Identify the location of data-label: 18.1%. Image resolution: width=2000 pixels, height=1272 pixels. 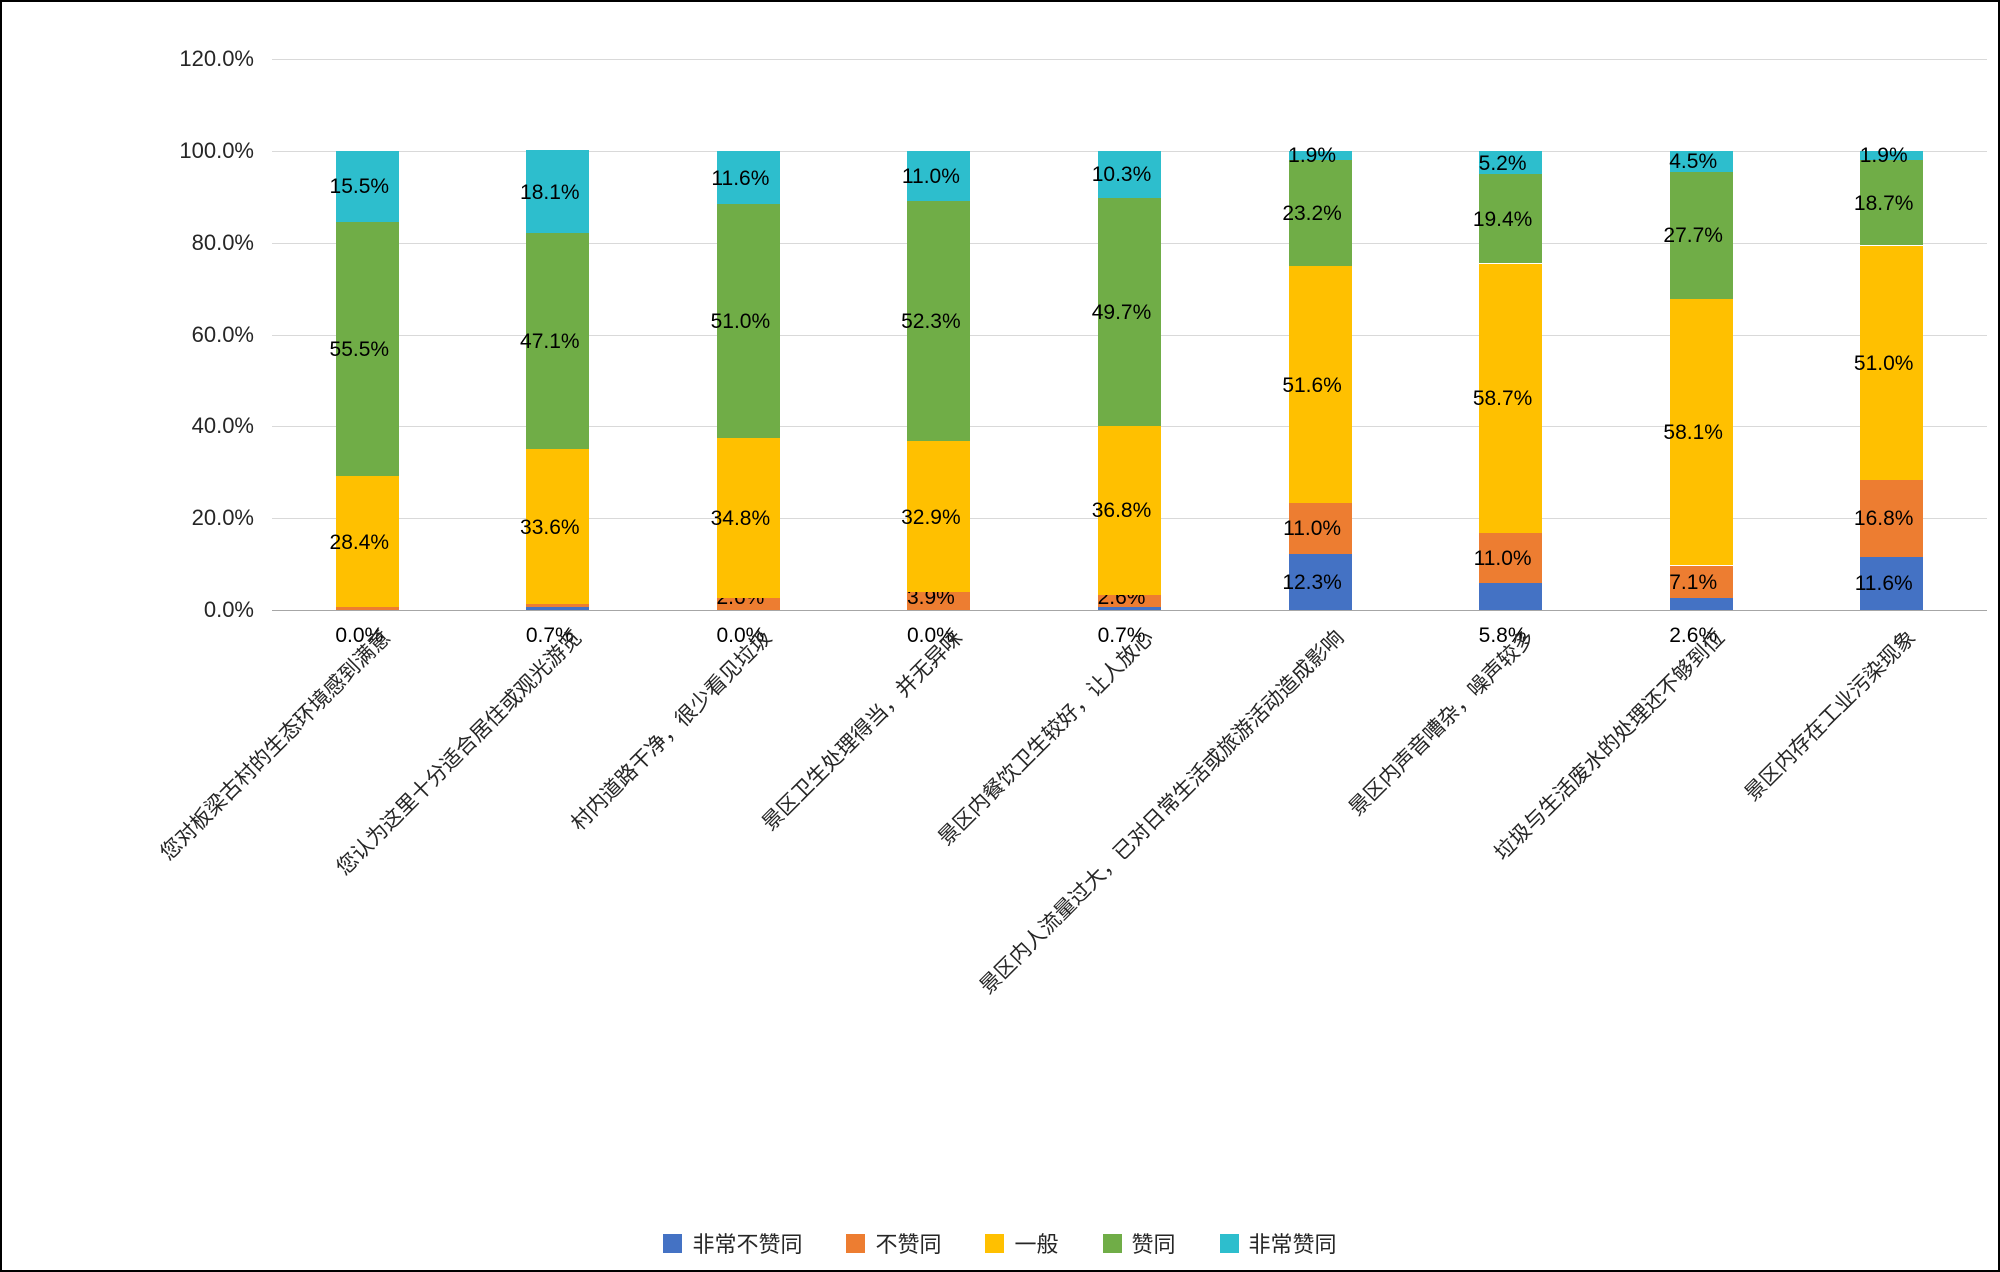
(550, 192).